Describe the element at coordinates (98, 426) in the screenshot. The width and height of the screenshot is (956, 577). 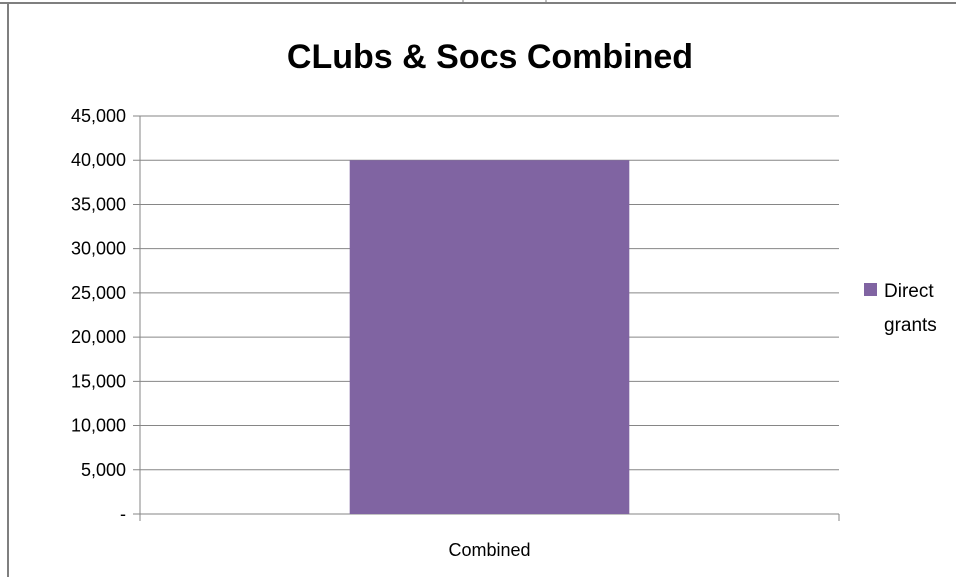
I see `y-tick-label: 10,000` at that location.